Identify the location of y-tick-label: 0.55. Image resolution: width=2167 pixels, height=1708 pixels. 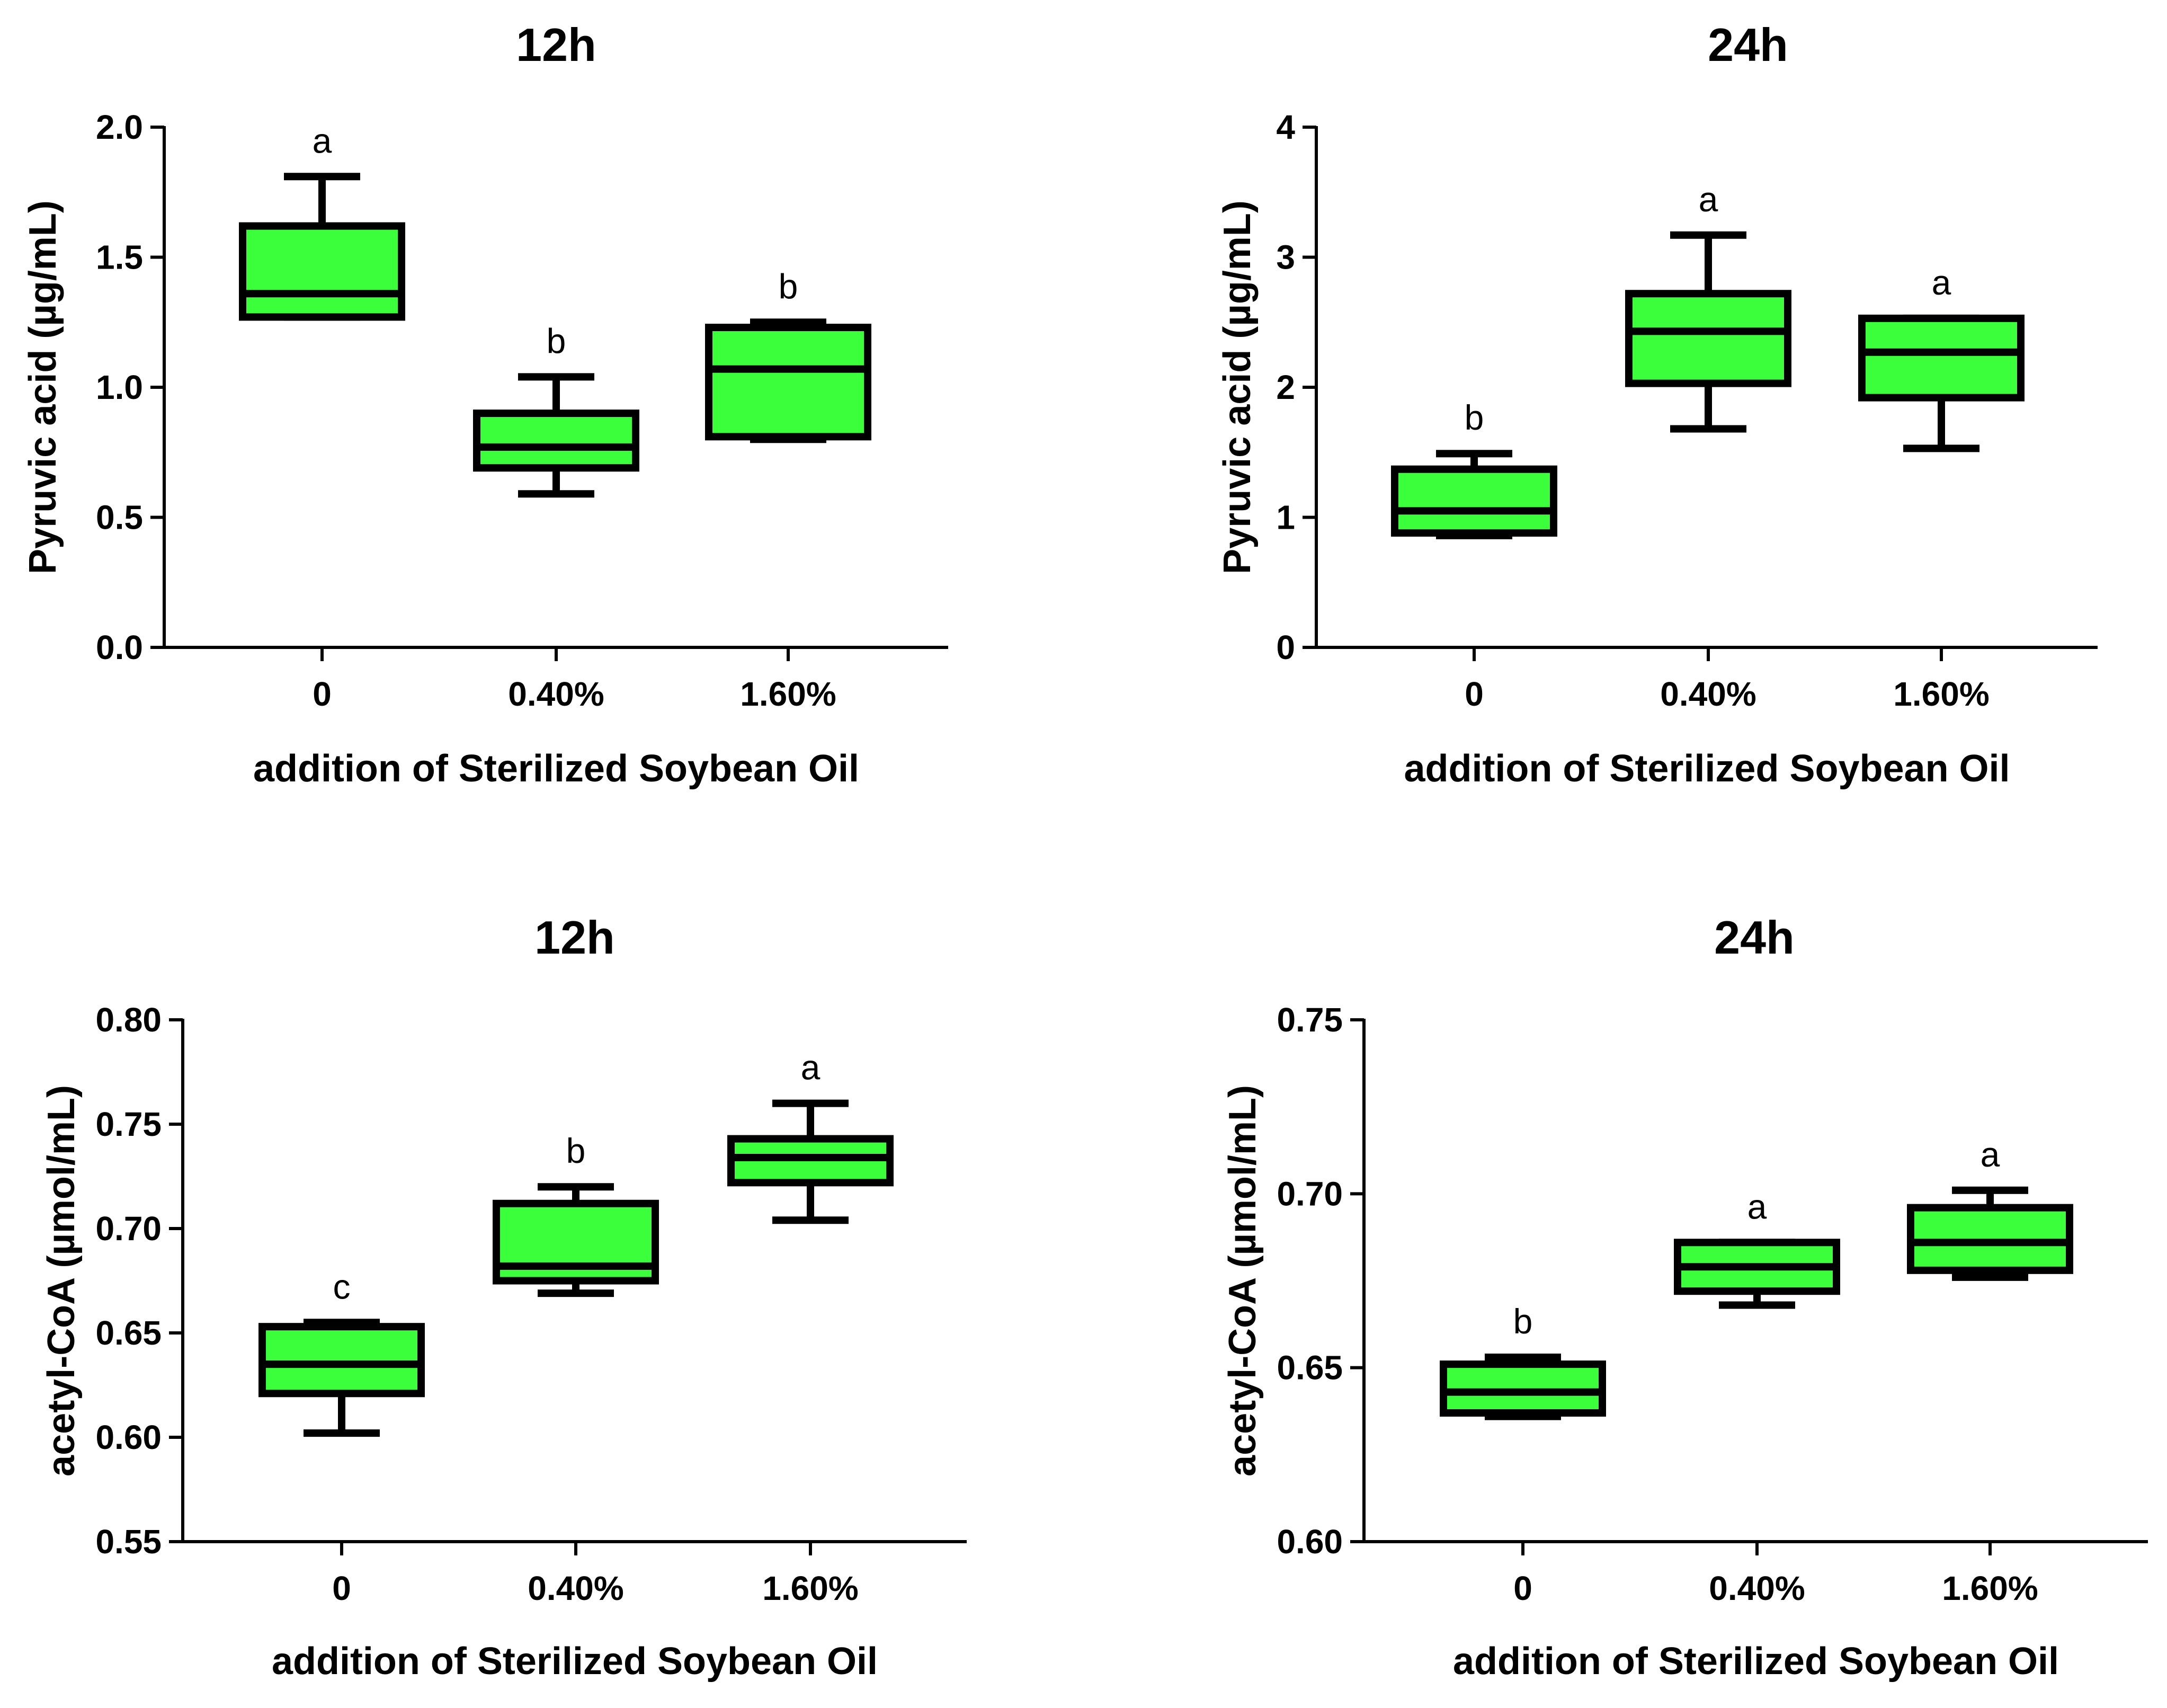
(128, 1542).